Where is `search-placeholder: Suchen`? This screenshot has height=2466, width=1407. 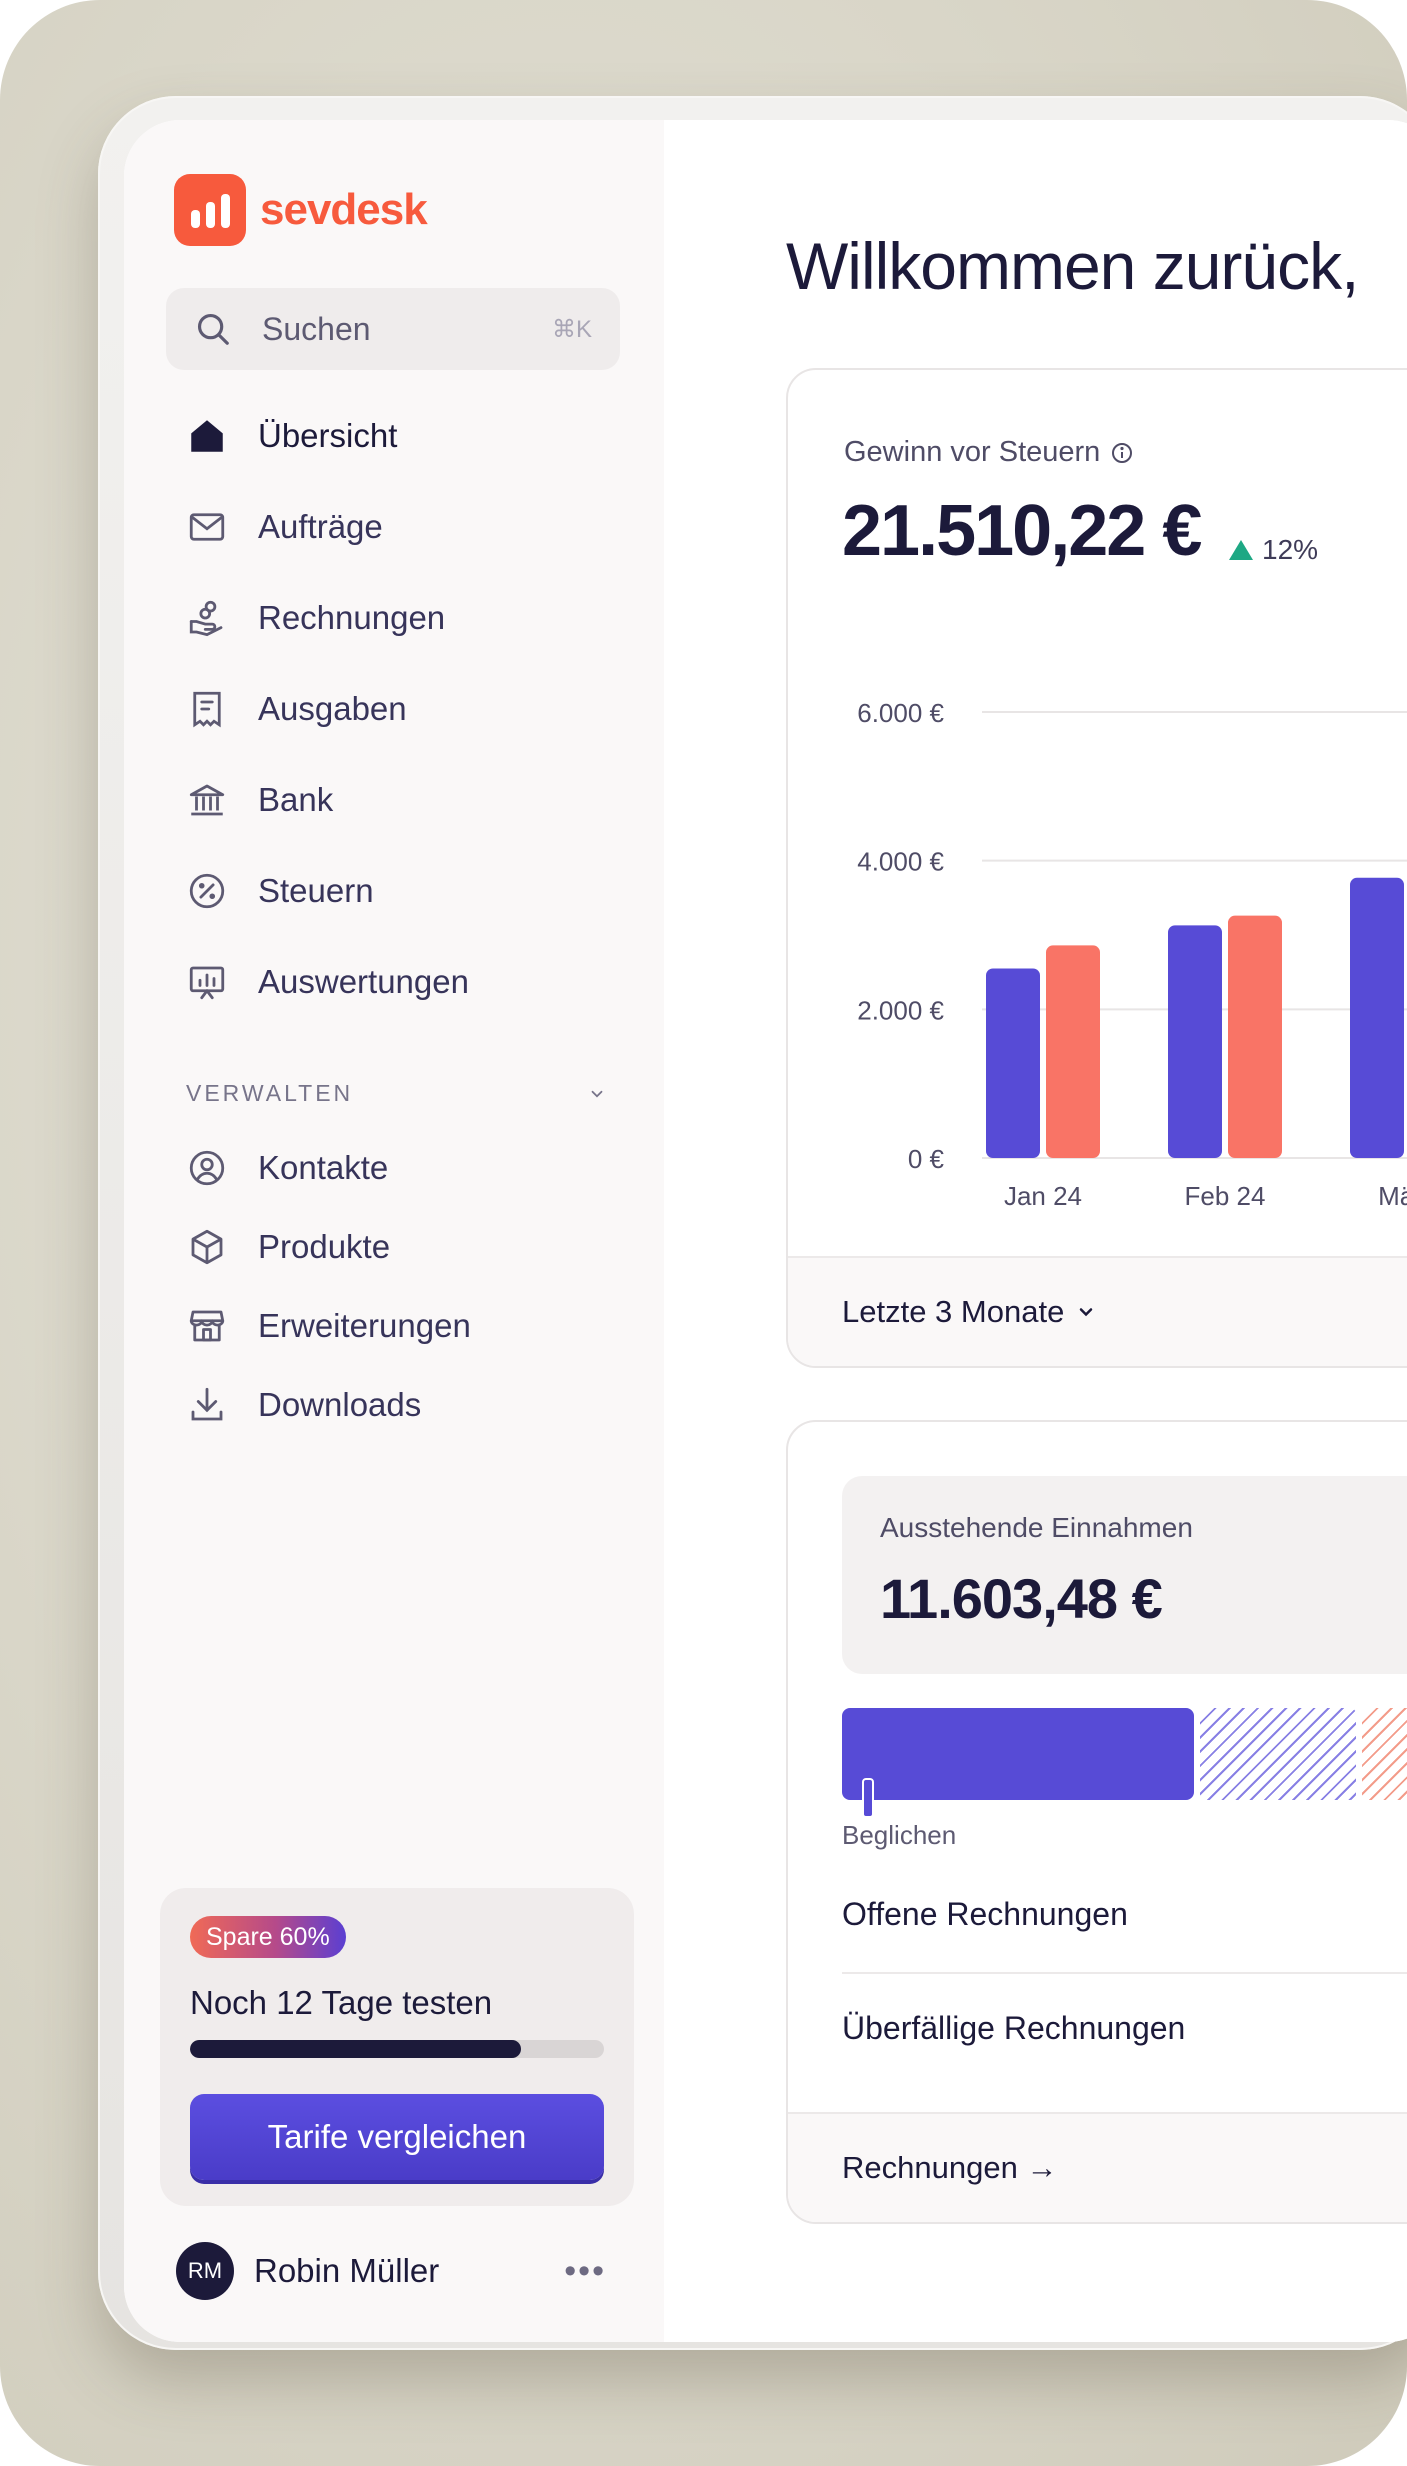
search-placeholder: Suchen is located at coordinates (316, 328).